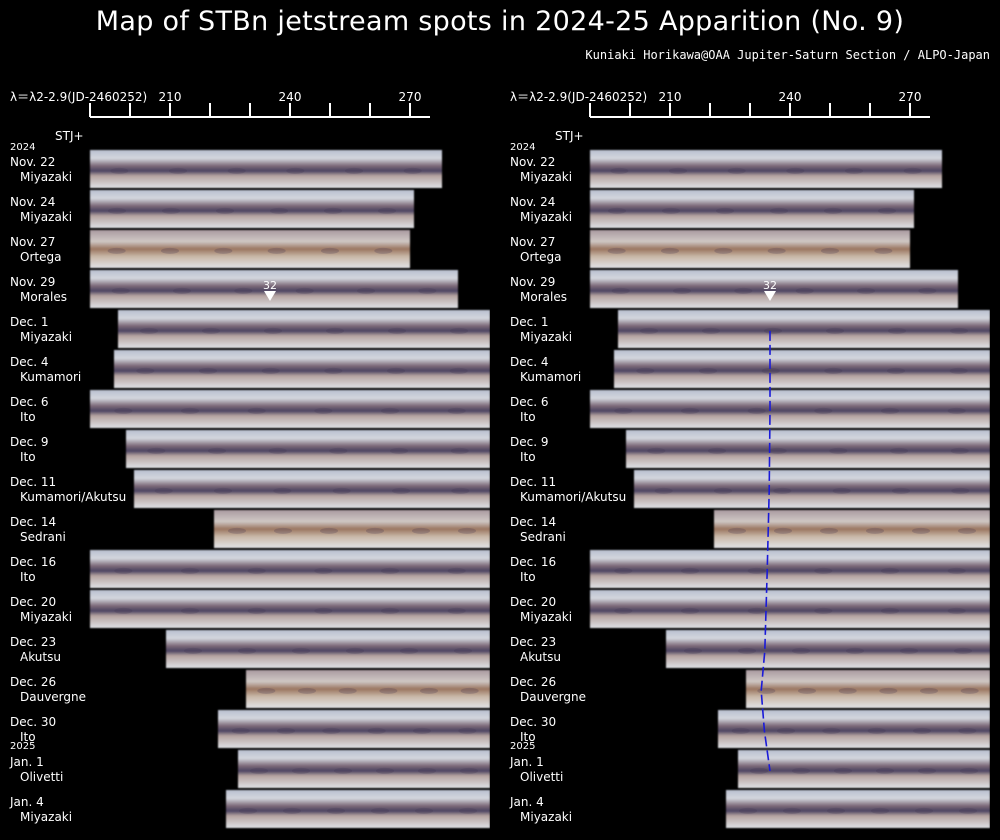  I want to click on row-observer: Akutsu, so click(40, 657).